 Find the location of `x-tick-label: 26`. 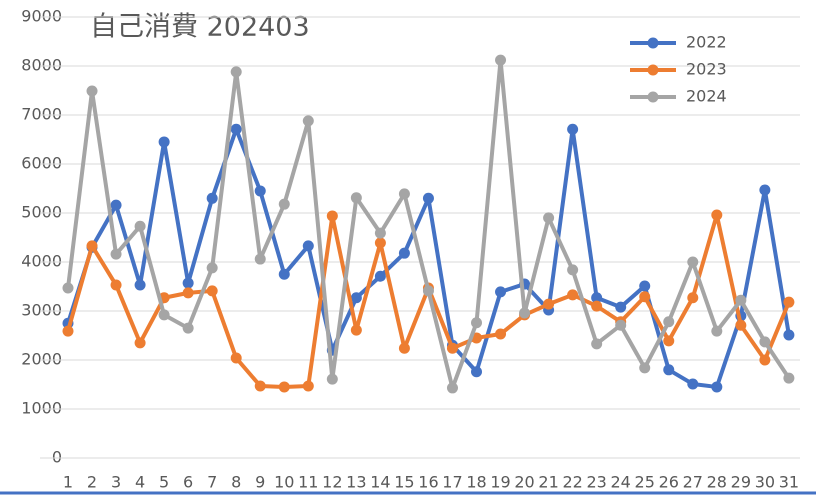

x-tick-label: 26 is located at coordinates (669, 482).